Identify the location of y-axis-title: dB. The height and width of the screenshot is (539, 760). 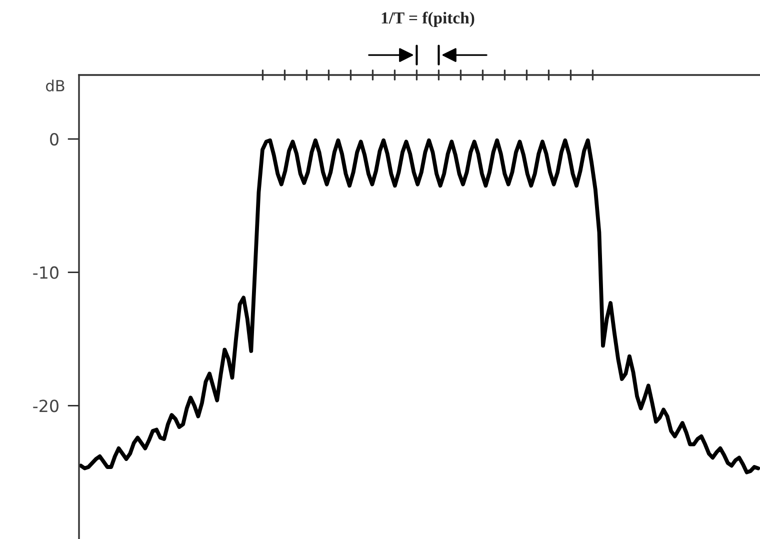
(55, 86).